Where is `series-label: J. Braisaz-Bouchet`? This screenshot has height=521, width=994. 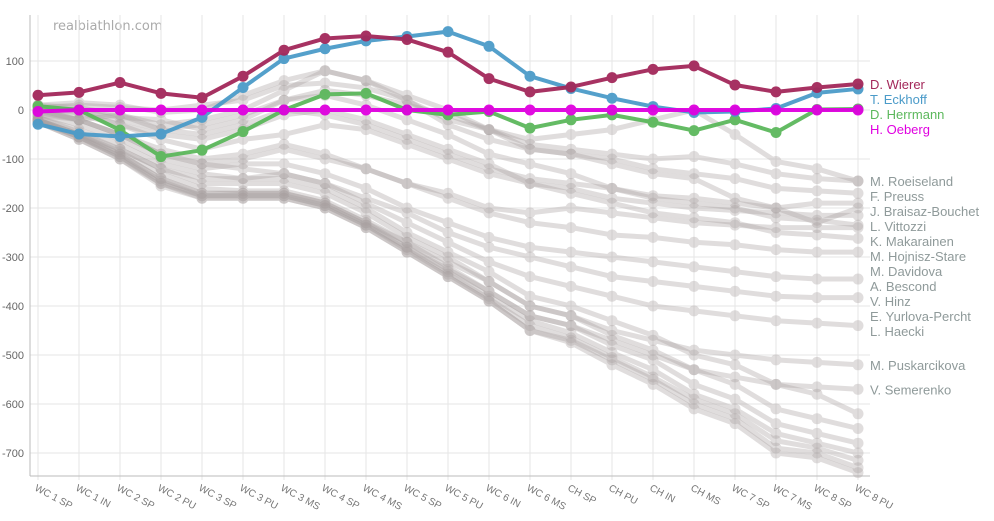 series-label: J. Braisaz-Bouchet is located at coordinates (924, 211).